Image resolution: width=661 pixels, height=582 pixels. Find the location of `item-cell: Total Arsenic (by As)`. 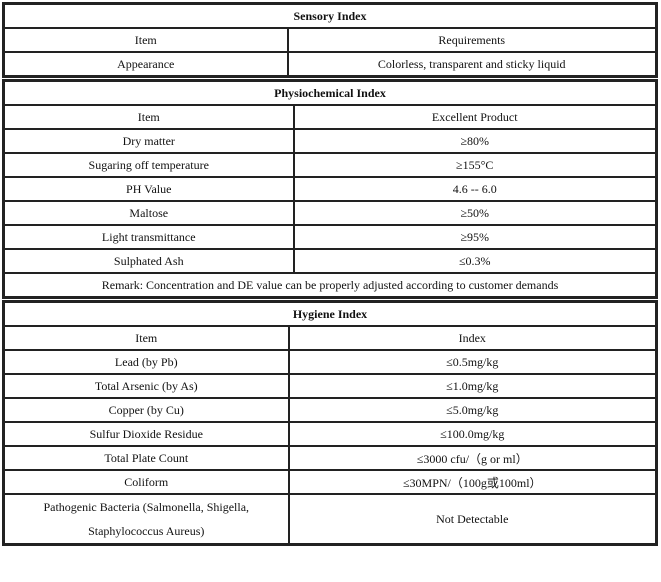

item-cell: Total Arsenic (by As) is located at coordinates (146, 386).